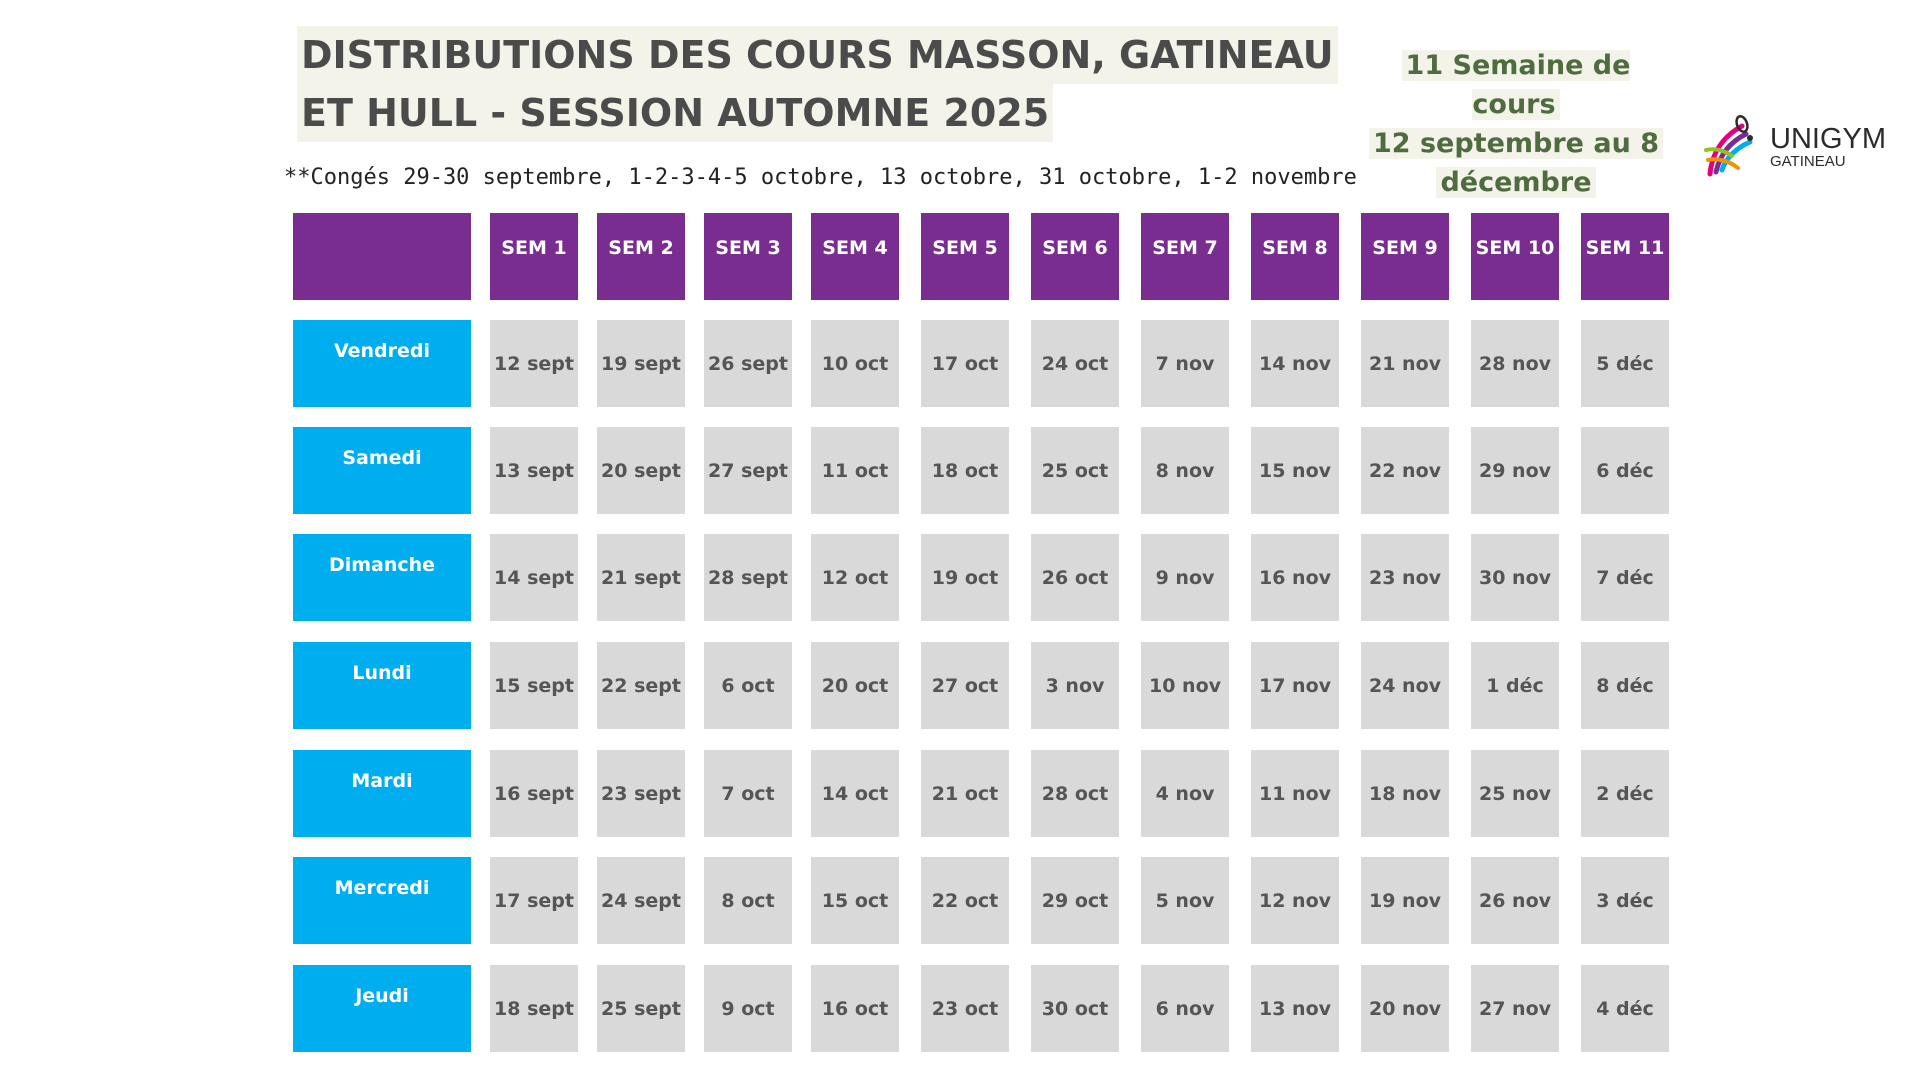  I want to click on week-header: SEM 7, so click(1185, 256).